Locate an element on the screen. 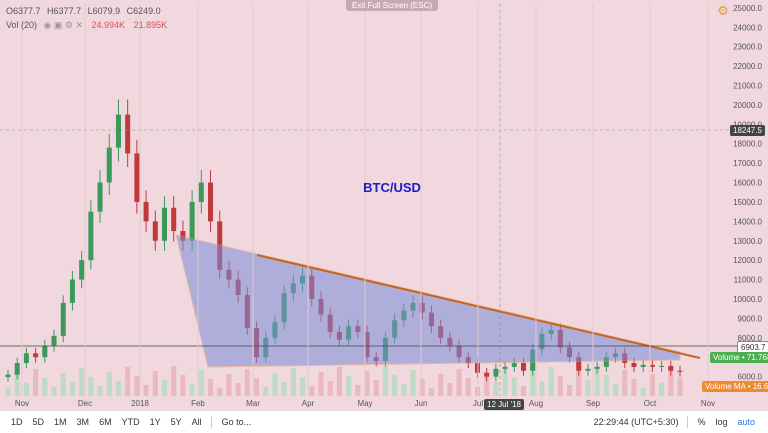  range-button-1m: 1M is located at coordinates (60, 422).